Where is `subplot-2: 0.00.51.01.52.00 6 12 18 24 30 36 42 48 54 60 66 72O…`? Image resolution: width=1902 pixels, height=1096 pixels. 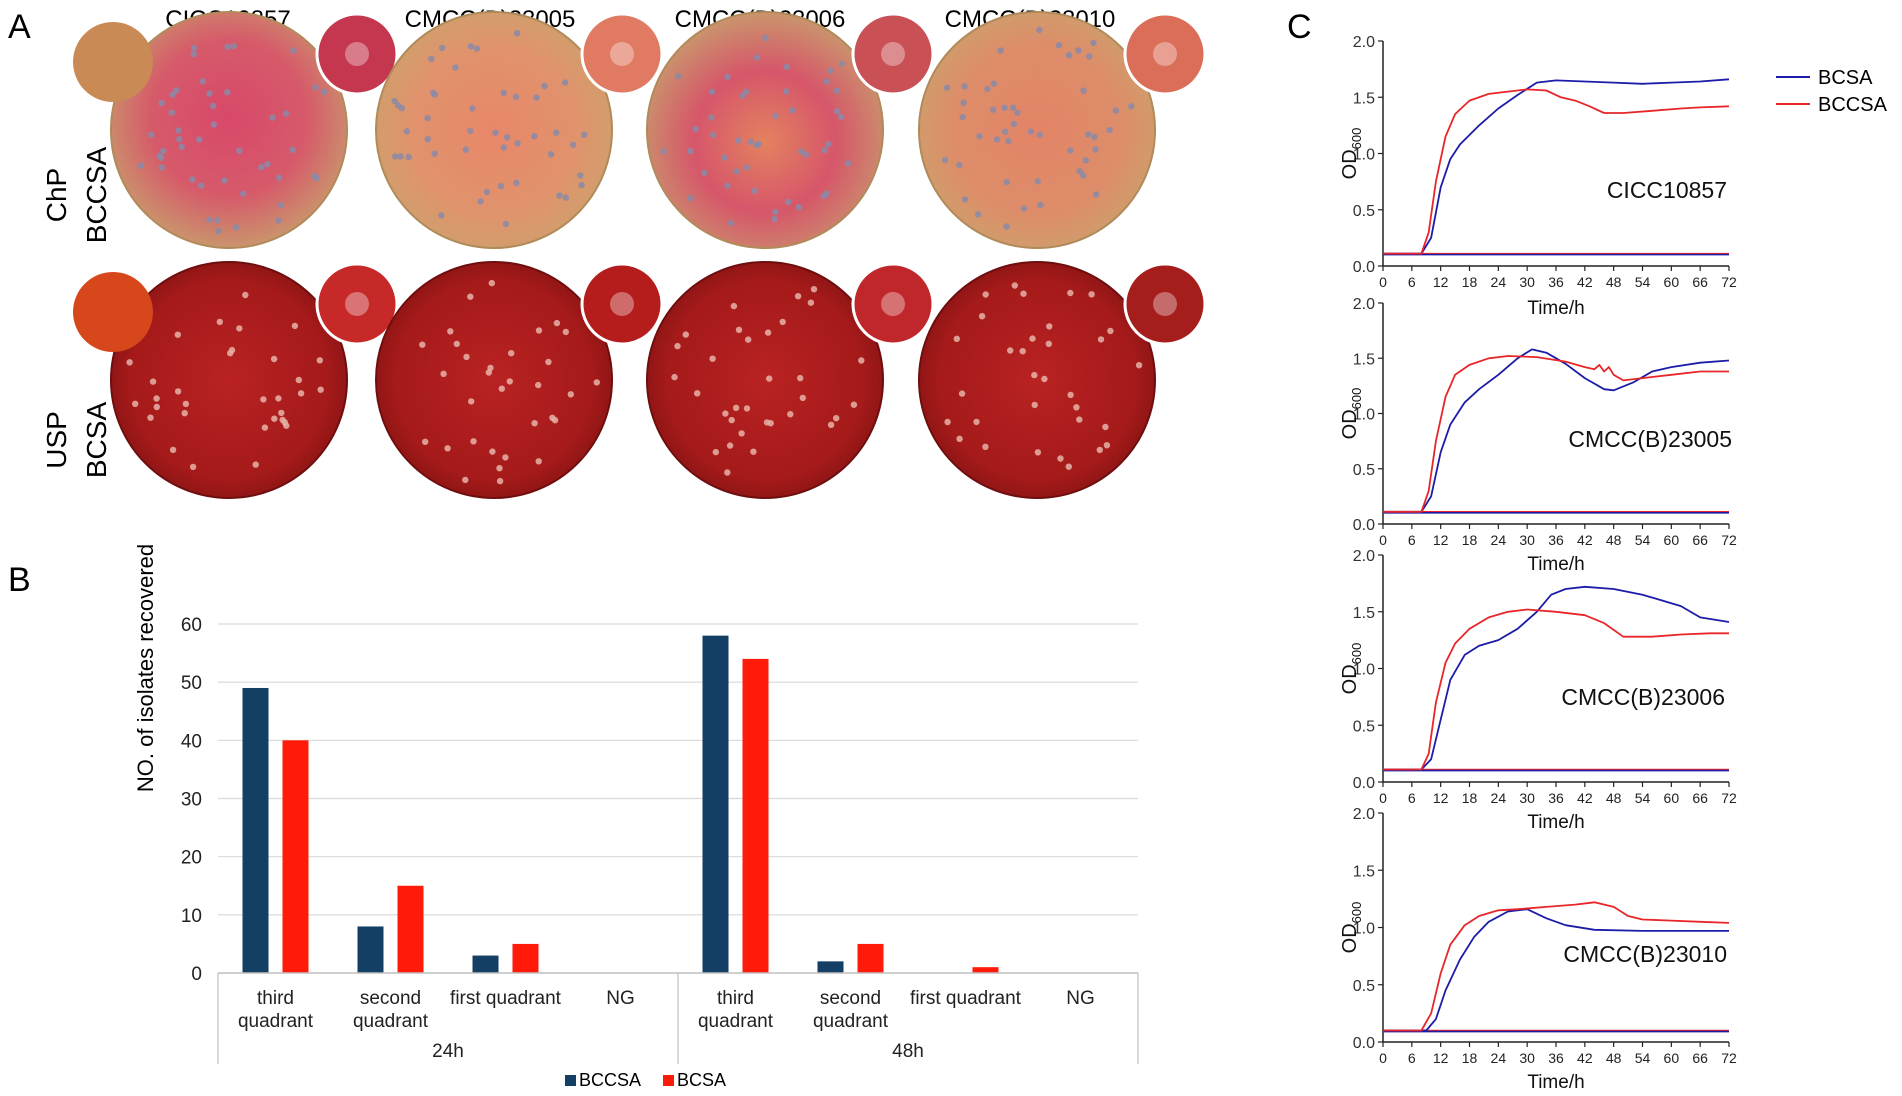
subplot-2: 0.00.51.01.52.00 6 12 18 24 30 36 42 48 54 60 66 72O… is located at coordinates (1538, 435).